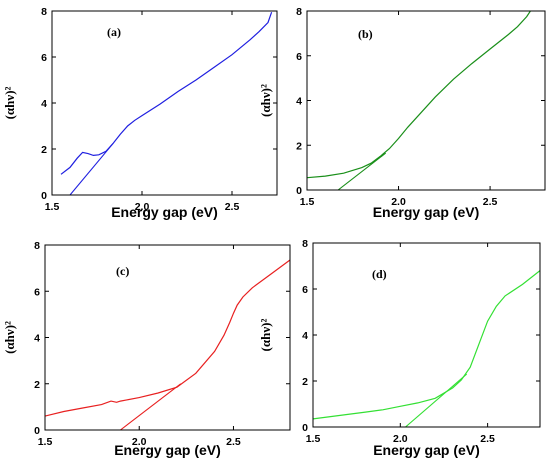 This screenshot has width=550, height=468. Describe the element at coordinates (114, 32) in the screenshot. I see `panel-label: (a)` at that location.